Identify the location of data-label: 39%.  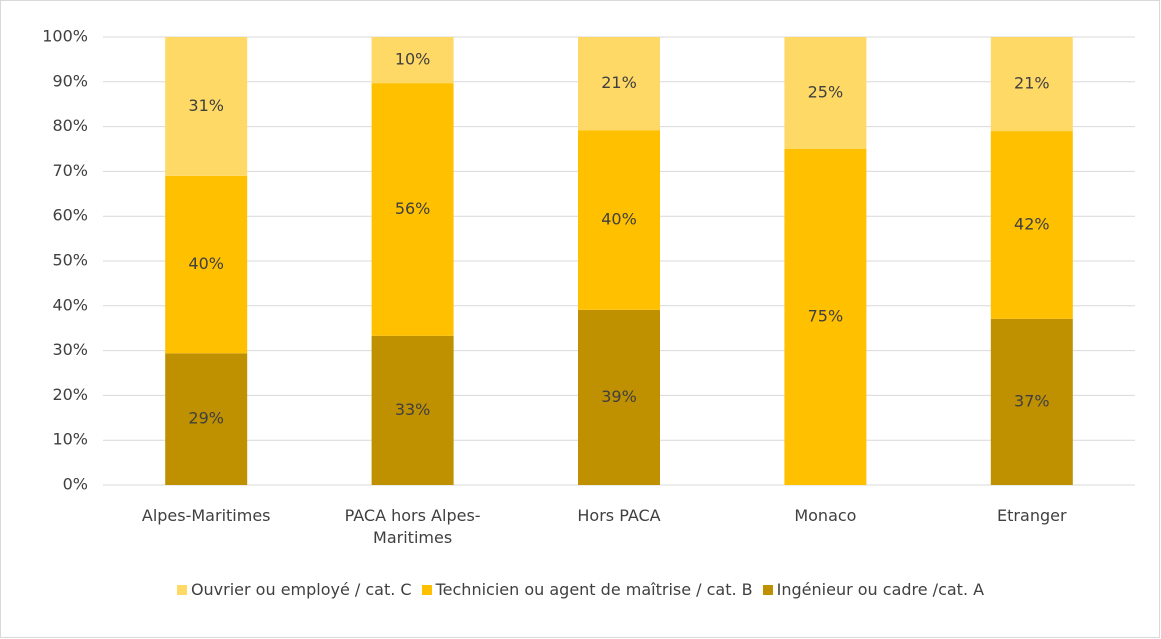
(619, 396).